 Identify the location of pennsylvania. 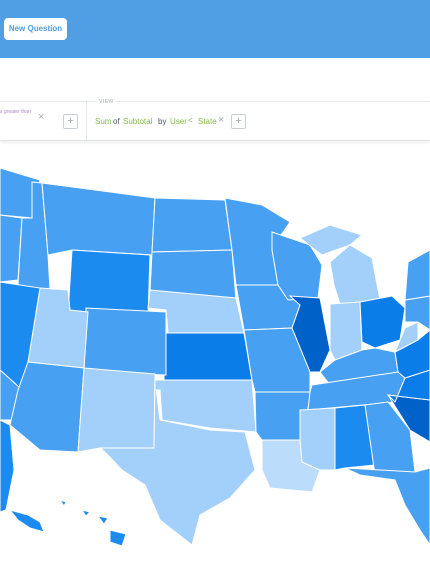
(417, 313).